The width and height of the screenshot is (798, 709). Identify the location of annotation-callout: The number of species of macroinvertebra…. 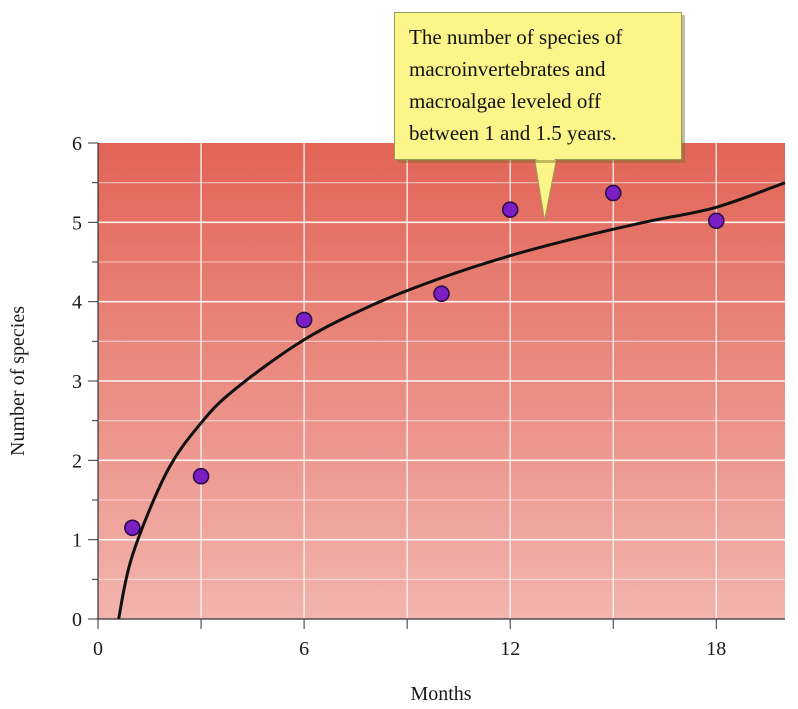
(538, 86).